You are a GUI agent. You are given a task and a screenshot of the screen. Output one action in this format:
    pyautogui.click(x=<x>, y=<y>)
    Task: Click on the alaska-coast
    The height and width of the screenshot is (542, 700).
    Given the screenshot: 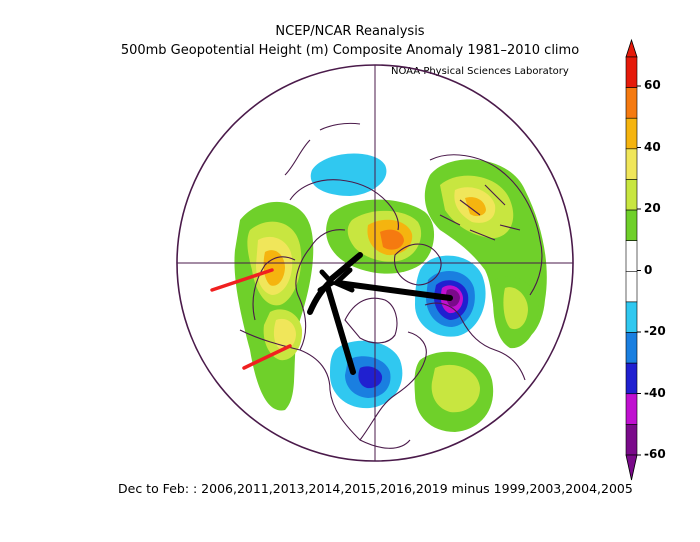 What is the action you would take?
    pyautogui.click(x=320, y=290)
    